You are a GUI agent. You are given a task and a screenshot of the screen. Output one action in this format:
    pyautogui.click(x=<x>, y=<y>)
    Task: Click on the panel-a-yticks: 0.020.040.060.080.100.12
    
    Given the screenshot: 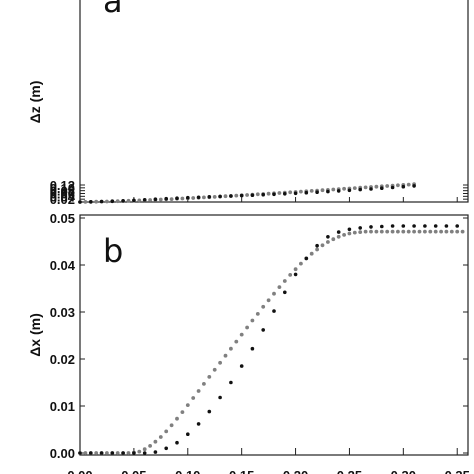 What is the action you would take?
    pyautogui.click(x=259, y=192)
    